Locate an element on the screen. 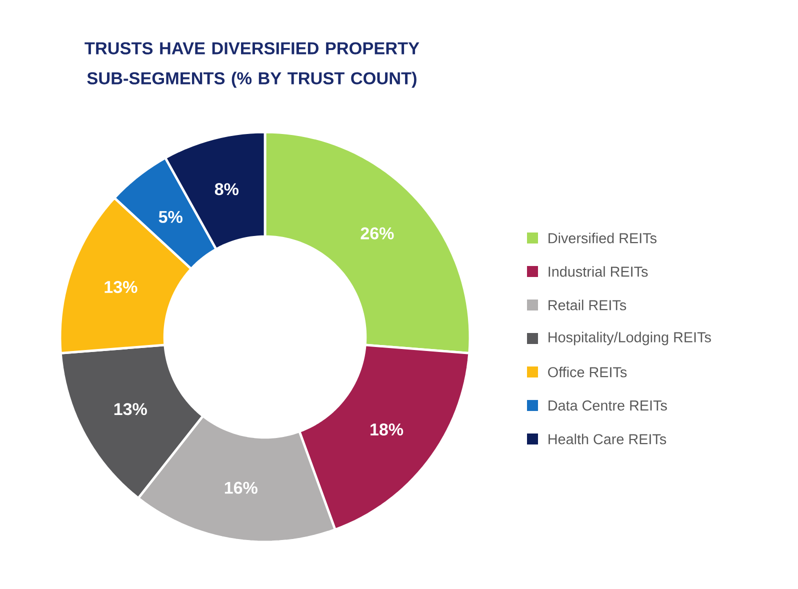 This screenshot has height=589, width=798. data-label: 26% is located at coordinates (377, 233).